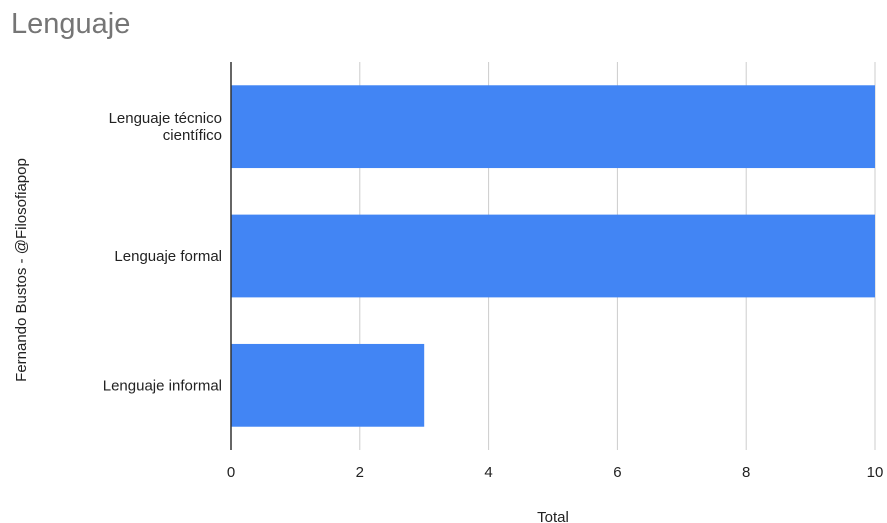 The image size is (887, 523). What do you see at coordinates (875, 472) in the screenshot?
I see `x-tick-label: 10` at bounding box center [875, 472].